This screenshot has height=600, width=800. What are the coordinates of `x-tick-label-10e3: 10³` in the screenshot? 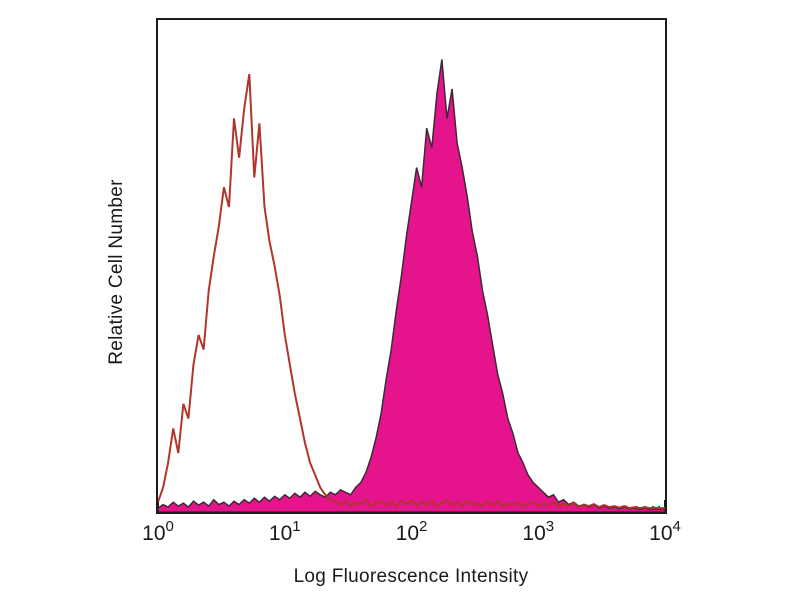 It's located at (538, 532).